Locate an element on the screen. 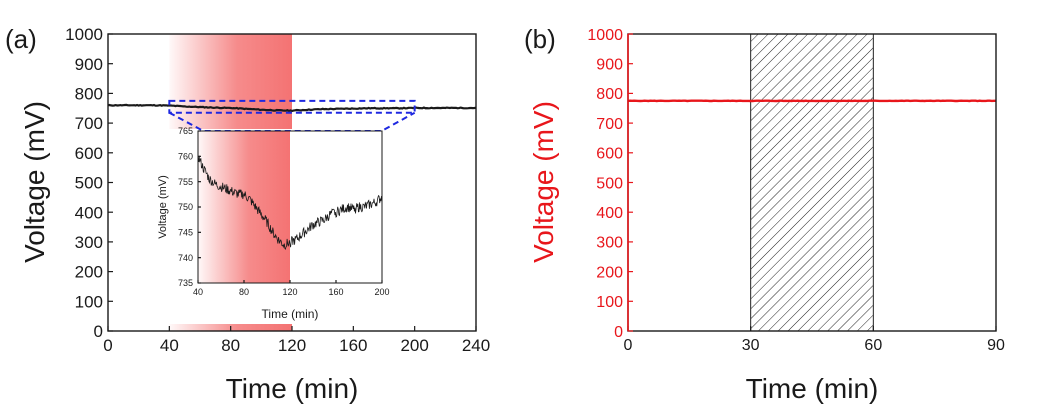 This screenshot has height=413, width=1038. inset-x-axis-label: Time (min) is located at coordinates (290, 314).